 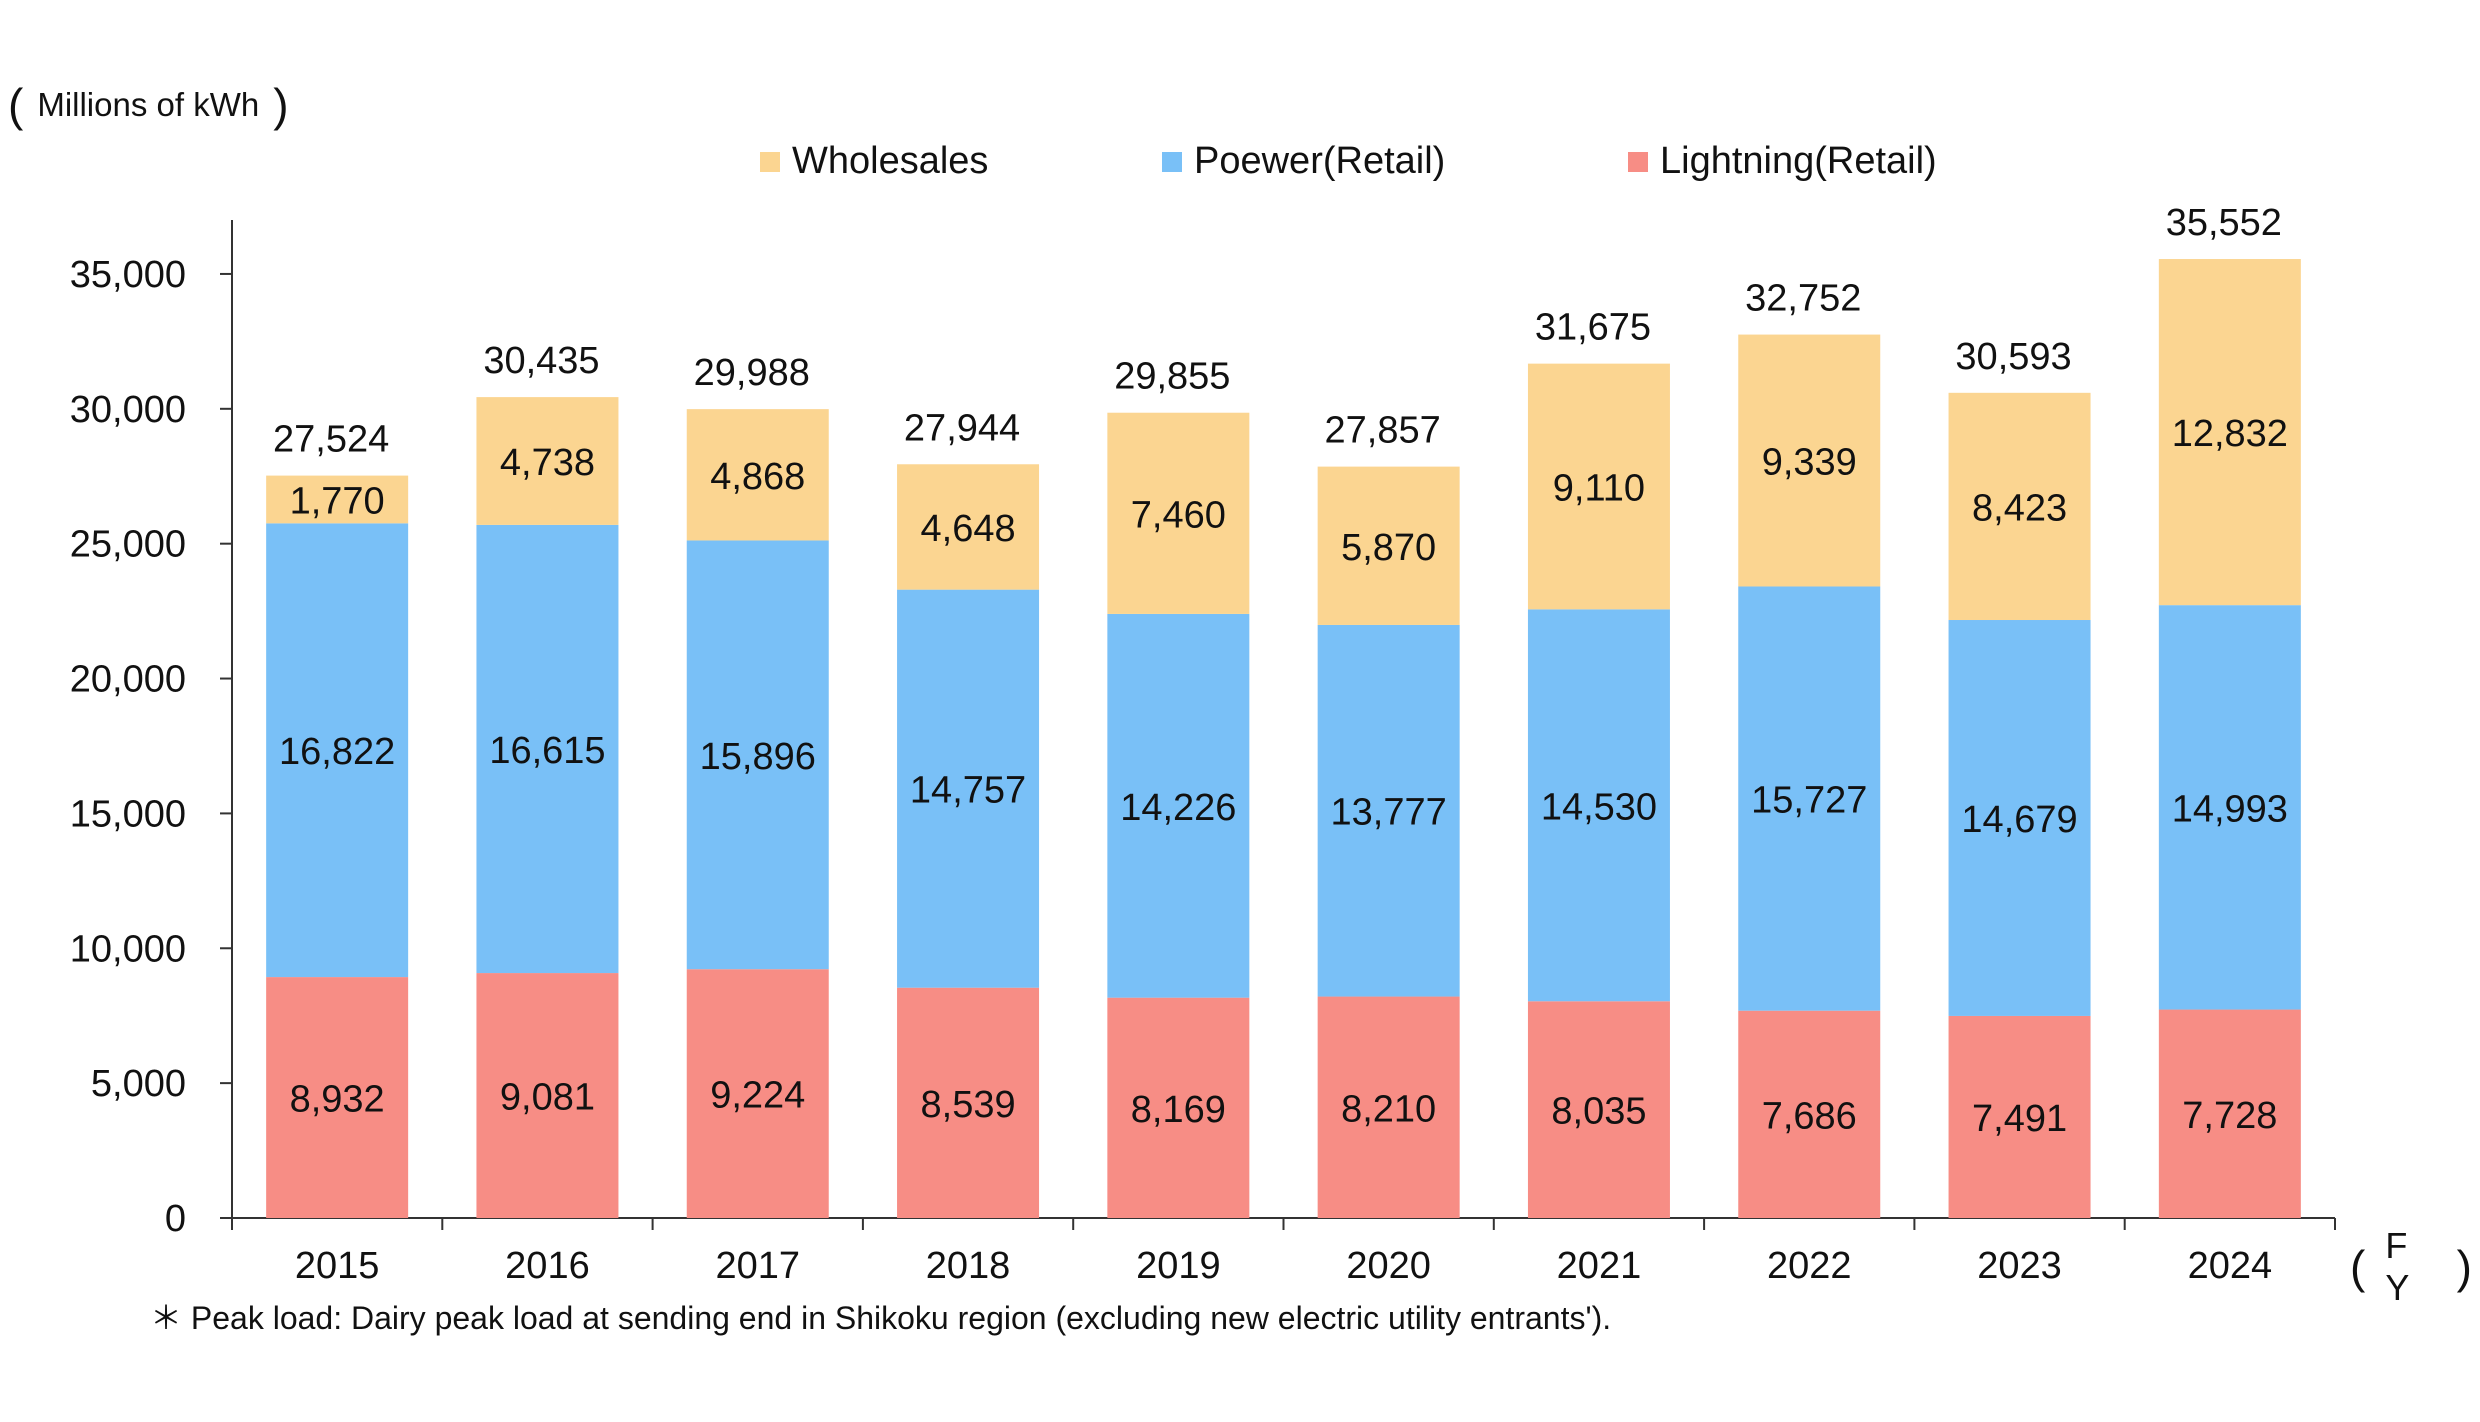 I want to click on data-label-power-retail: 16,615, so click(x=547, y=751).